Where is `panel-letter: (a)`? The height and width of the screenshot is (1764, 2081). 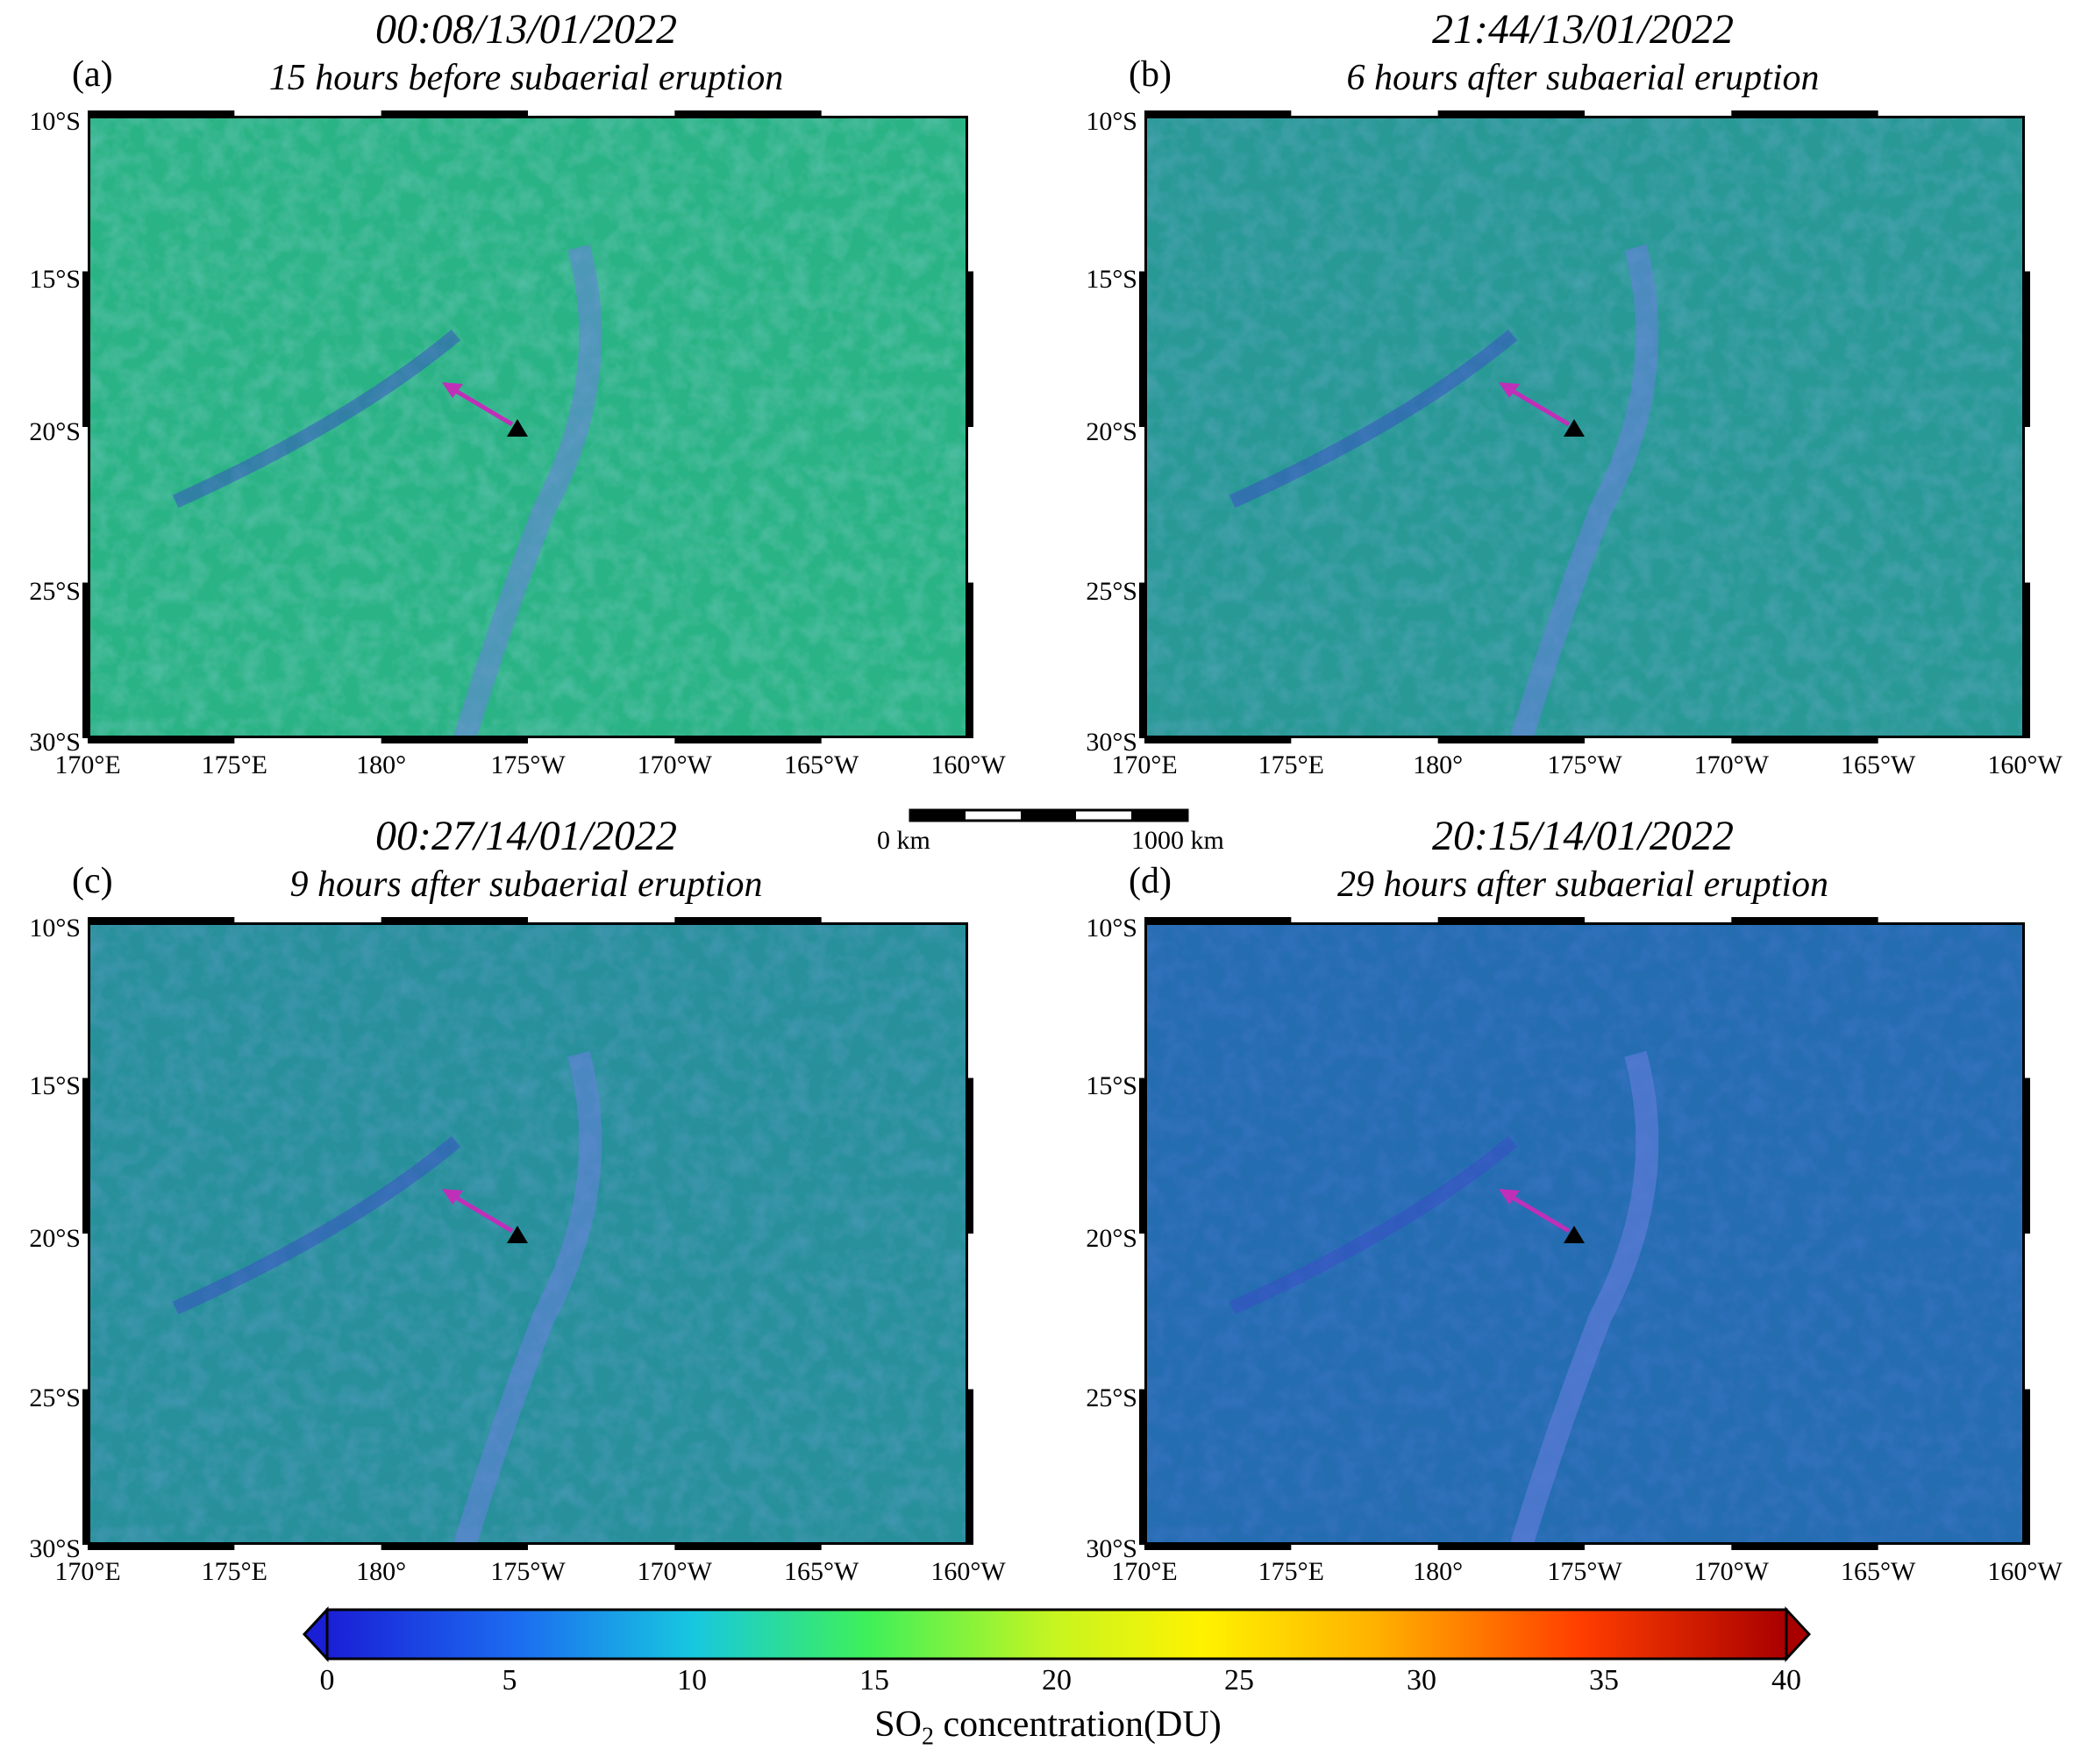
panel-letter: (a) is located at coordinates (93, 74).